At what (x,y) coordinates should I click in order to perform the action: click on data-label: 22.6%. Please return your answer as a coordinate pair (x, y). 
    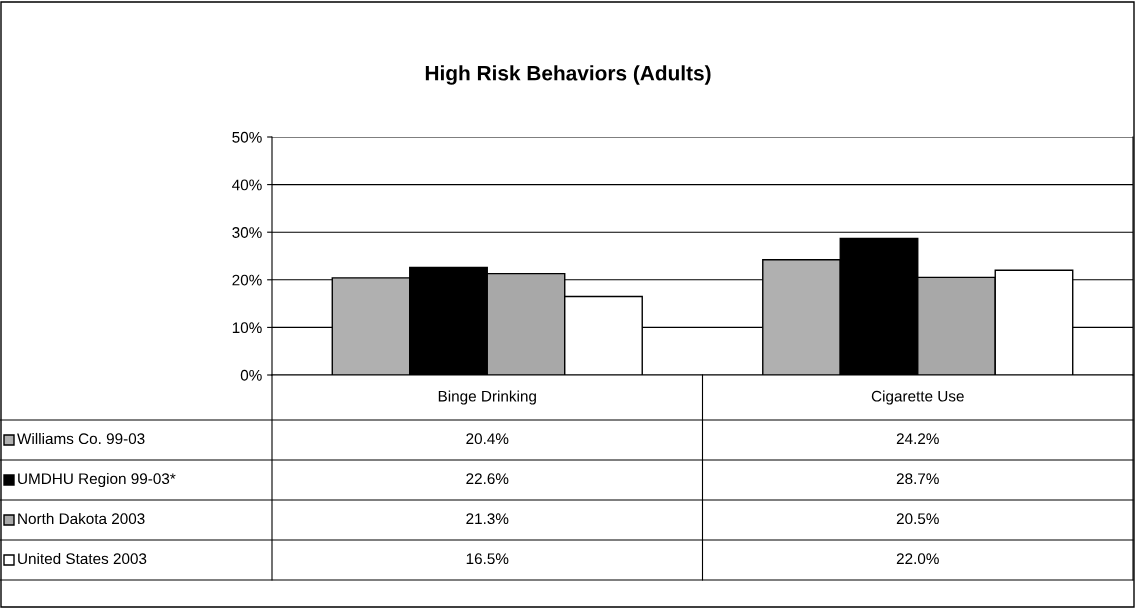
    Looking at the image, I should click on (487, 479).